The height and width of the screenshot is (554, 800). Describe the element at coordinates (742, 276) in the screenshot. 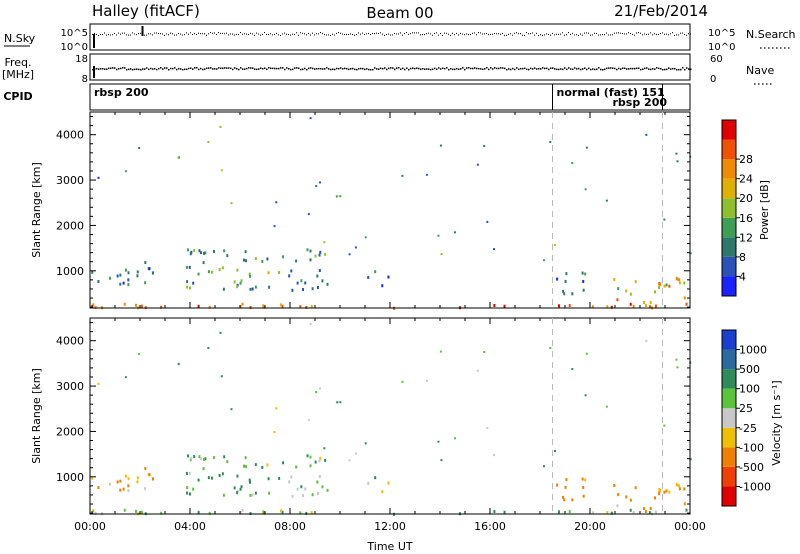

I see `colorbar-tick-label: 4` at that location.